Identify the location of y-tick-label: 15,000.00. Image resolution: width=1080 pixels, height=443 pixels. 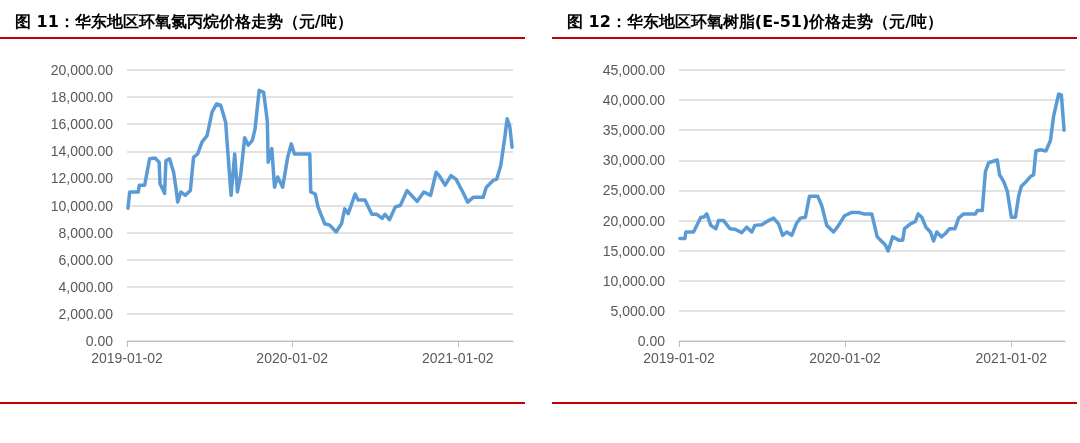
(634, 250).